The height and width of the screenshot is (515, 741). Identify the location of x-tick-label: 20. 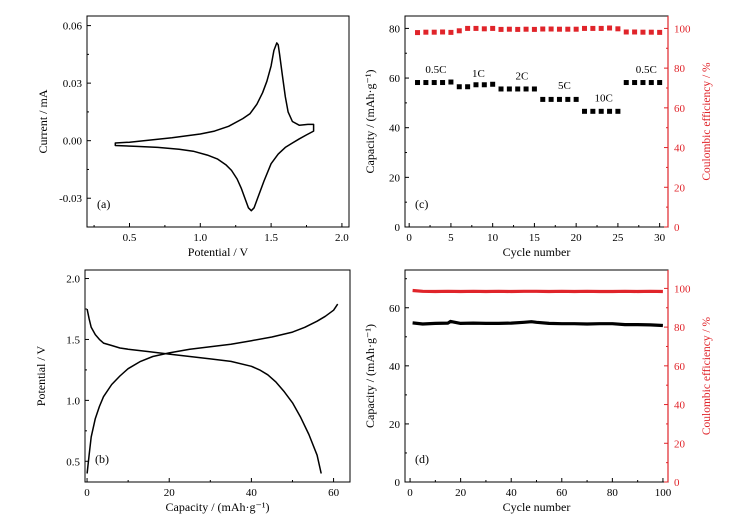
(170, 493).